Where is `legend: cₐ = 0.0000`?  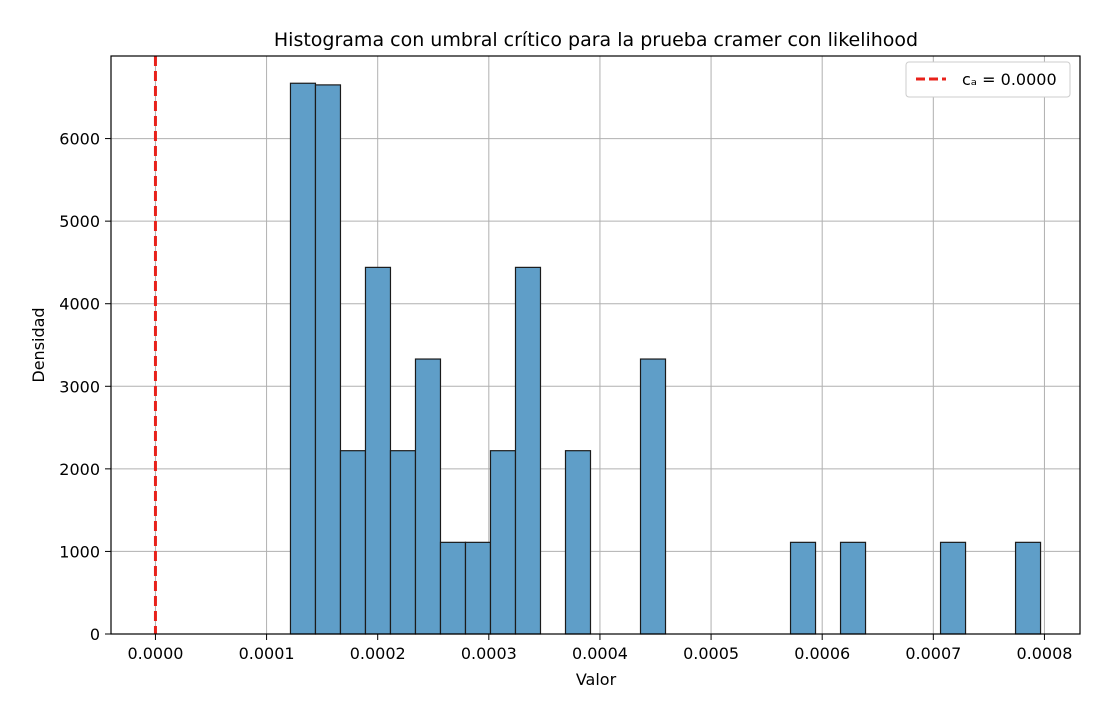
legend: cₐ = 0.0000 is located at coordinates (988, 79).